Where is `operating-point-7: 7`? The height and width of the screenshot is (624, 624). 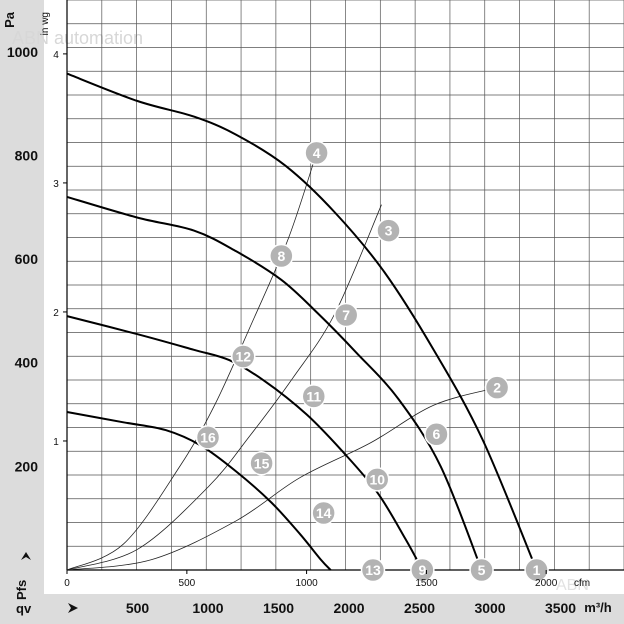 operating-point-7: 7 is located at coordinates (346, 315).